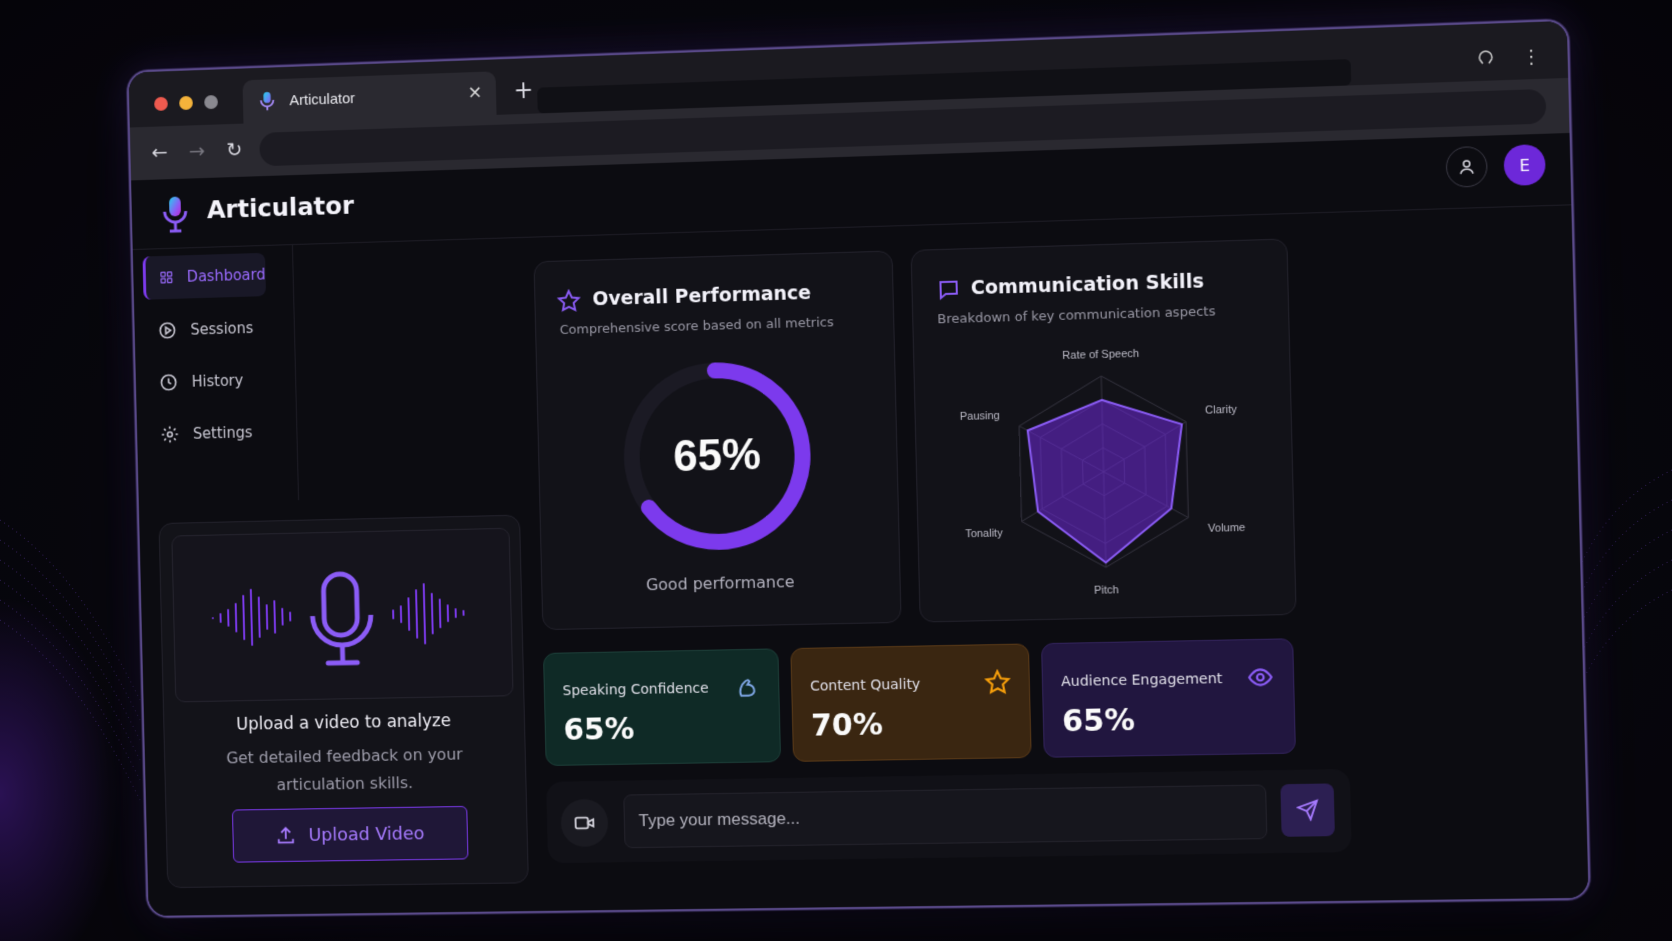 The image size is (1672, 941). I want to click on back-button: ←, so click(159, 152).